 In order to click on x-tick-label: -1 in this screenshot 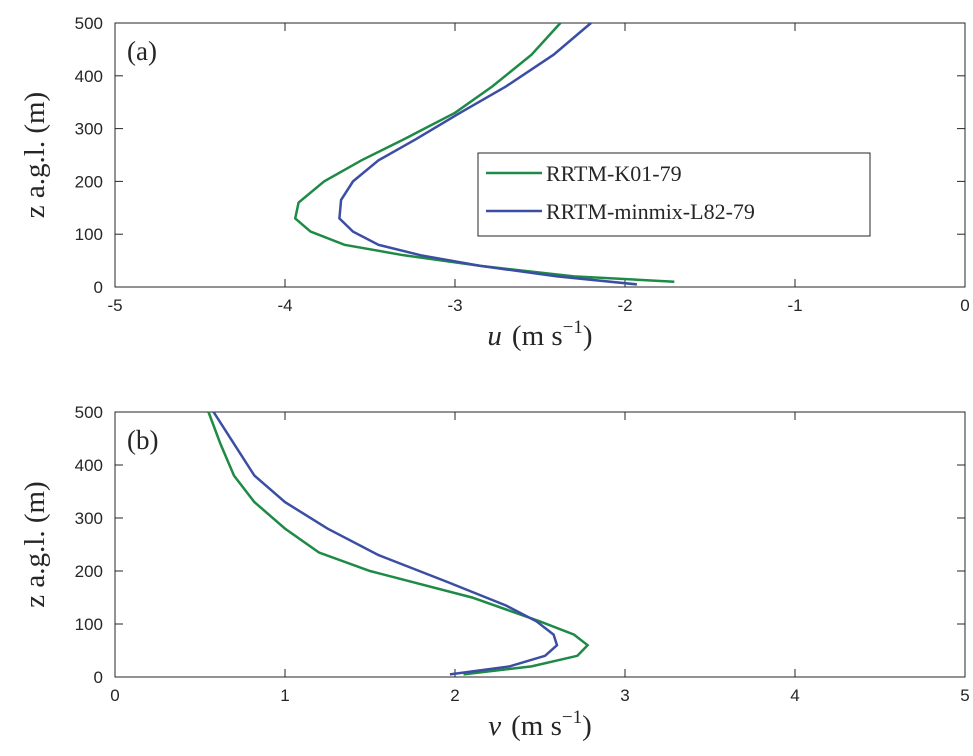, I will do `click(794, 305)`.